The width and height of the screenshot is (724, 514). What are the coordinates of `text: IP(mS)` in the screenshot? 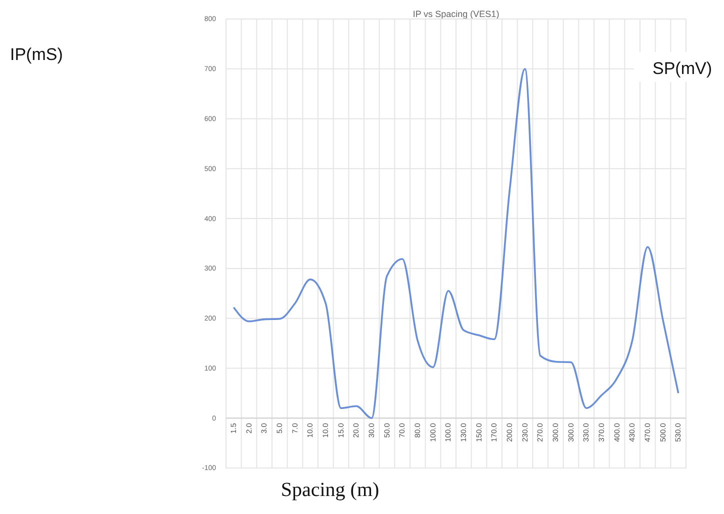 It's located at (36, 54).